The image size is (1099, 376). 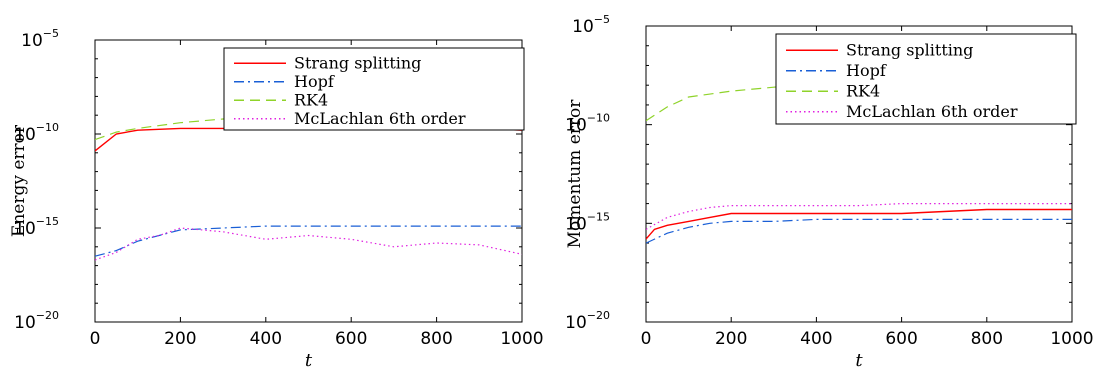 I want to click on y-axis-label: Momentum error, so click(x=575, y=174).